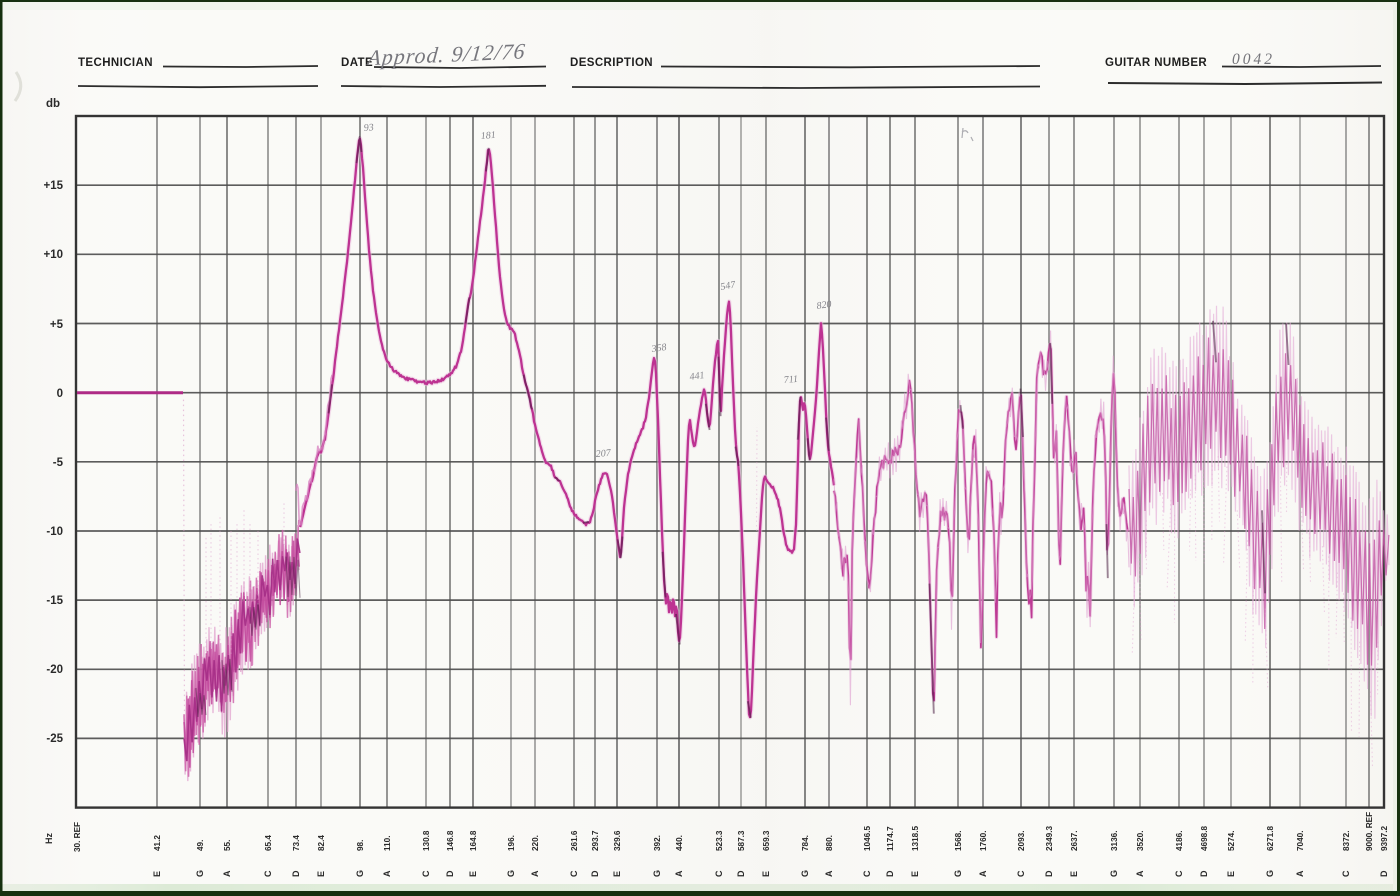 The width and height of the screenshot is (1400, 896). What do you see at coordinates (296, 843) in the screenshot?
I see `svg-text: 73.4` at bounding box center [296, 843].